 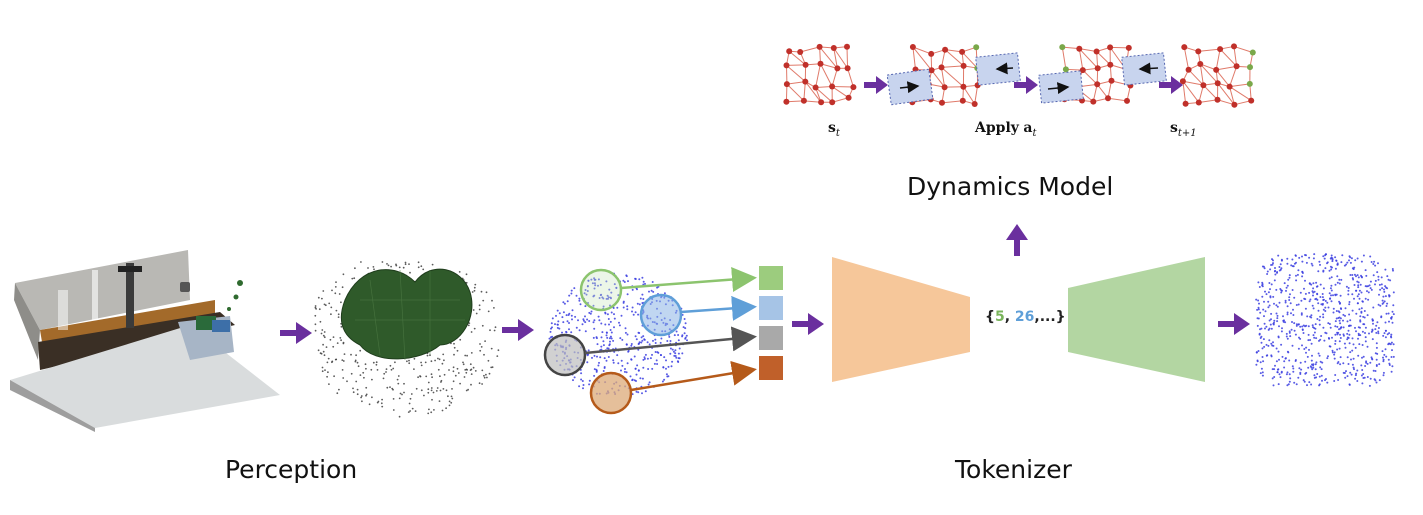 I want to click on encoder-trapezoid, so click(x=901, y=319).